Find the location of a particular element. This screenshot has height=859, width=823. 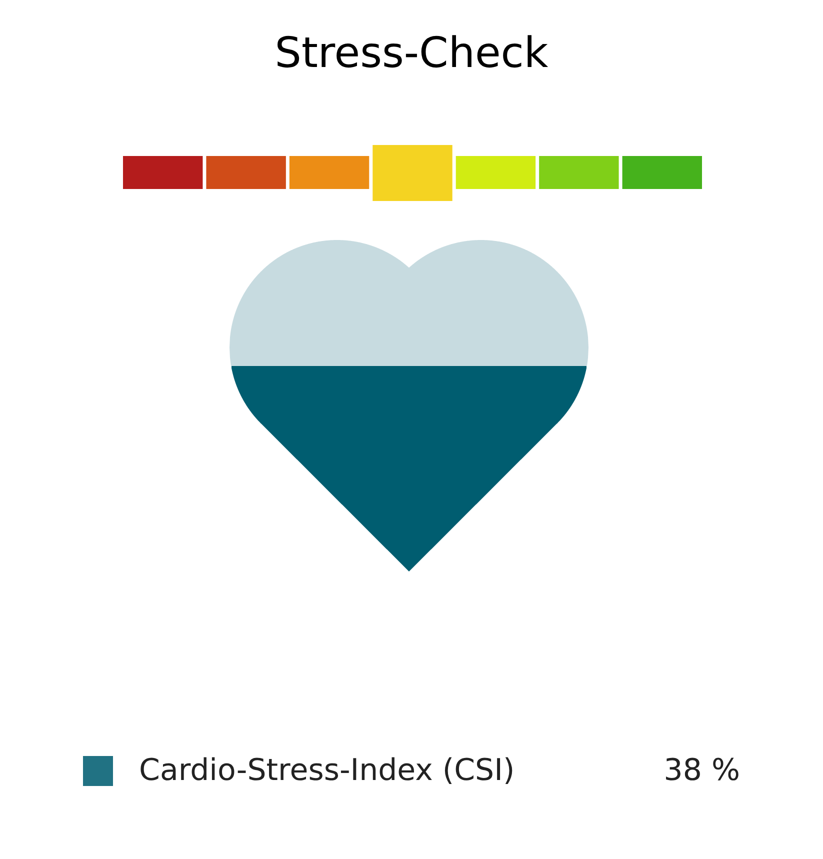

legend-label: Cardio-Stress-Index (CSI) is located at coordinates (327, 770).